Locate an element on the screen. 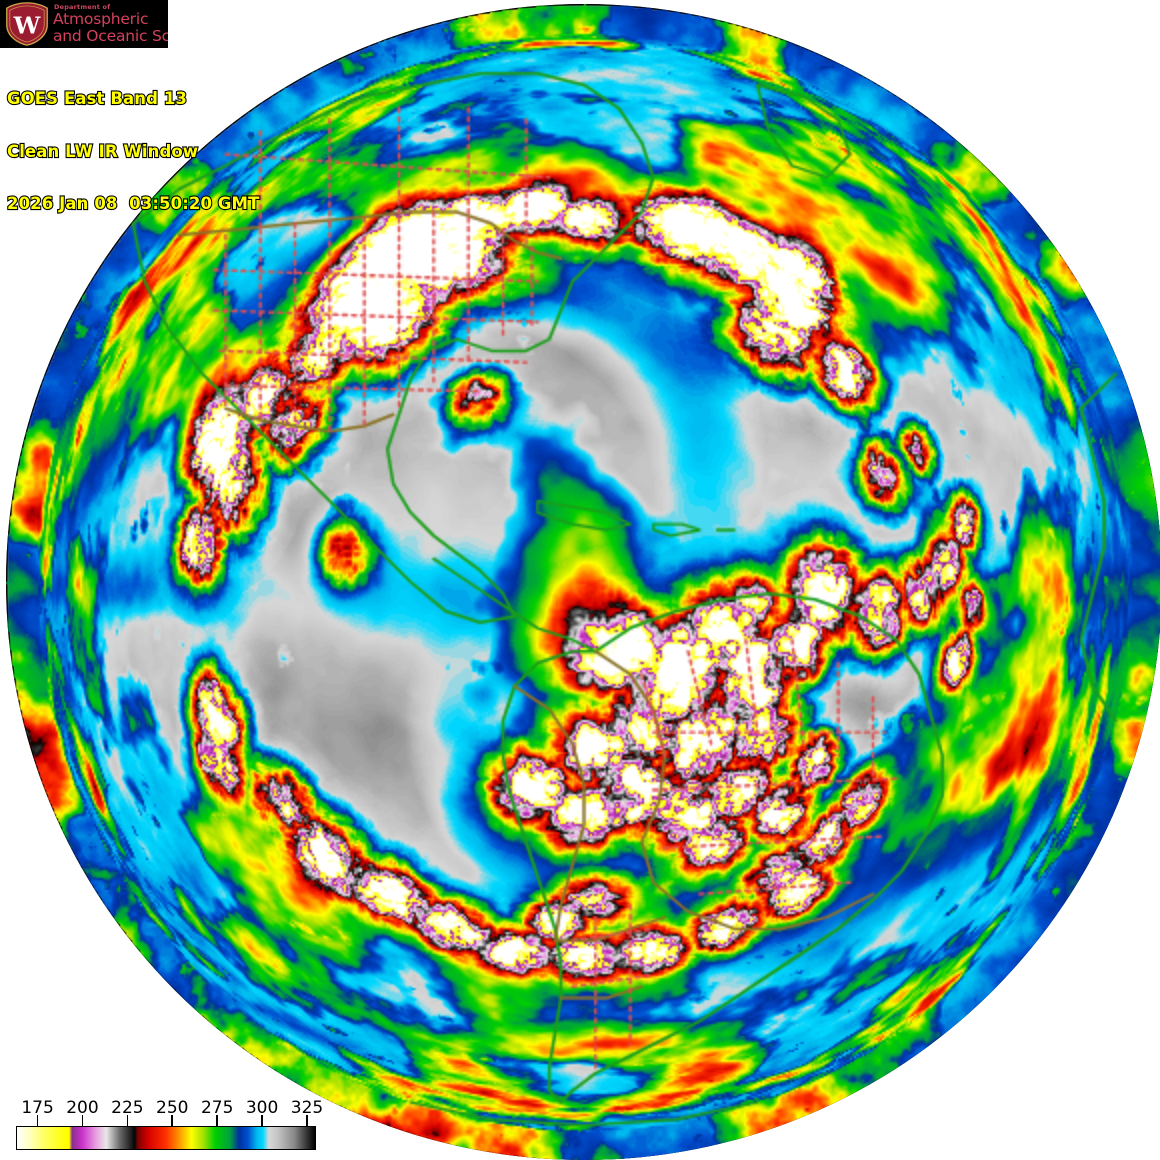 The image size is (1160, 1160). colorbar-gradient is located at coordinates (166, 1138).